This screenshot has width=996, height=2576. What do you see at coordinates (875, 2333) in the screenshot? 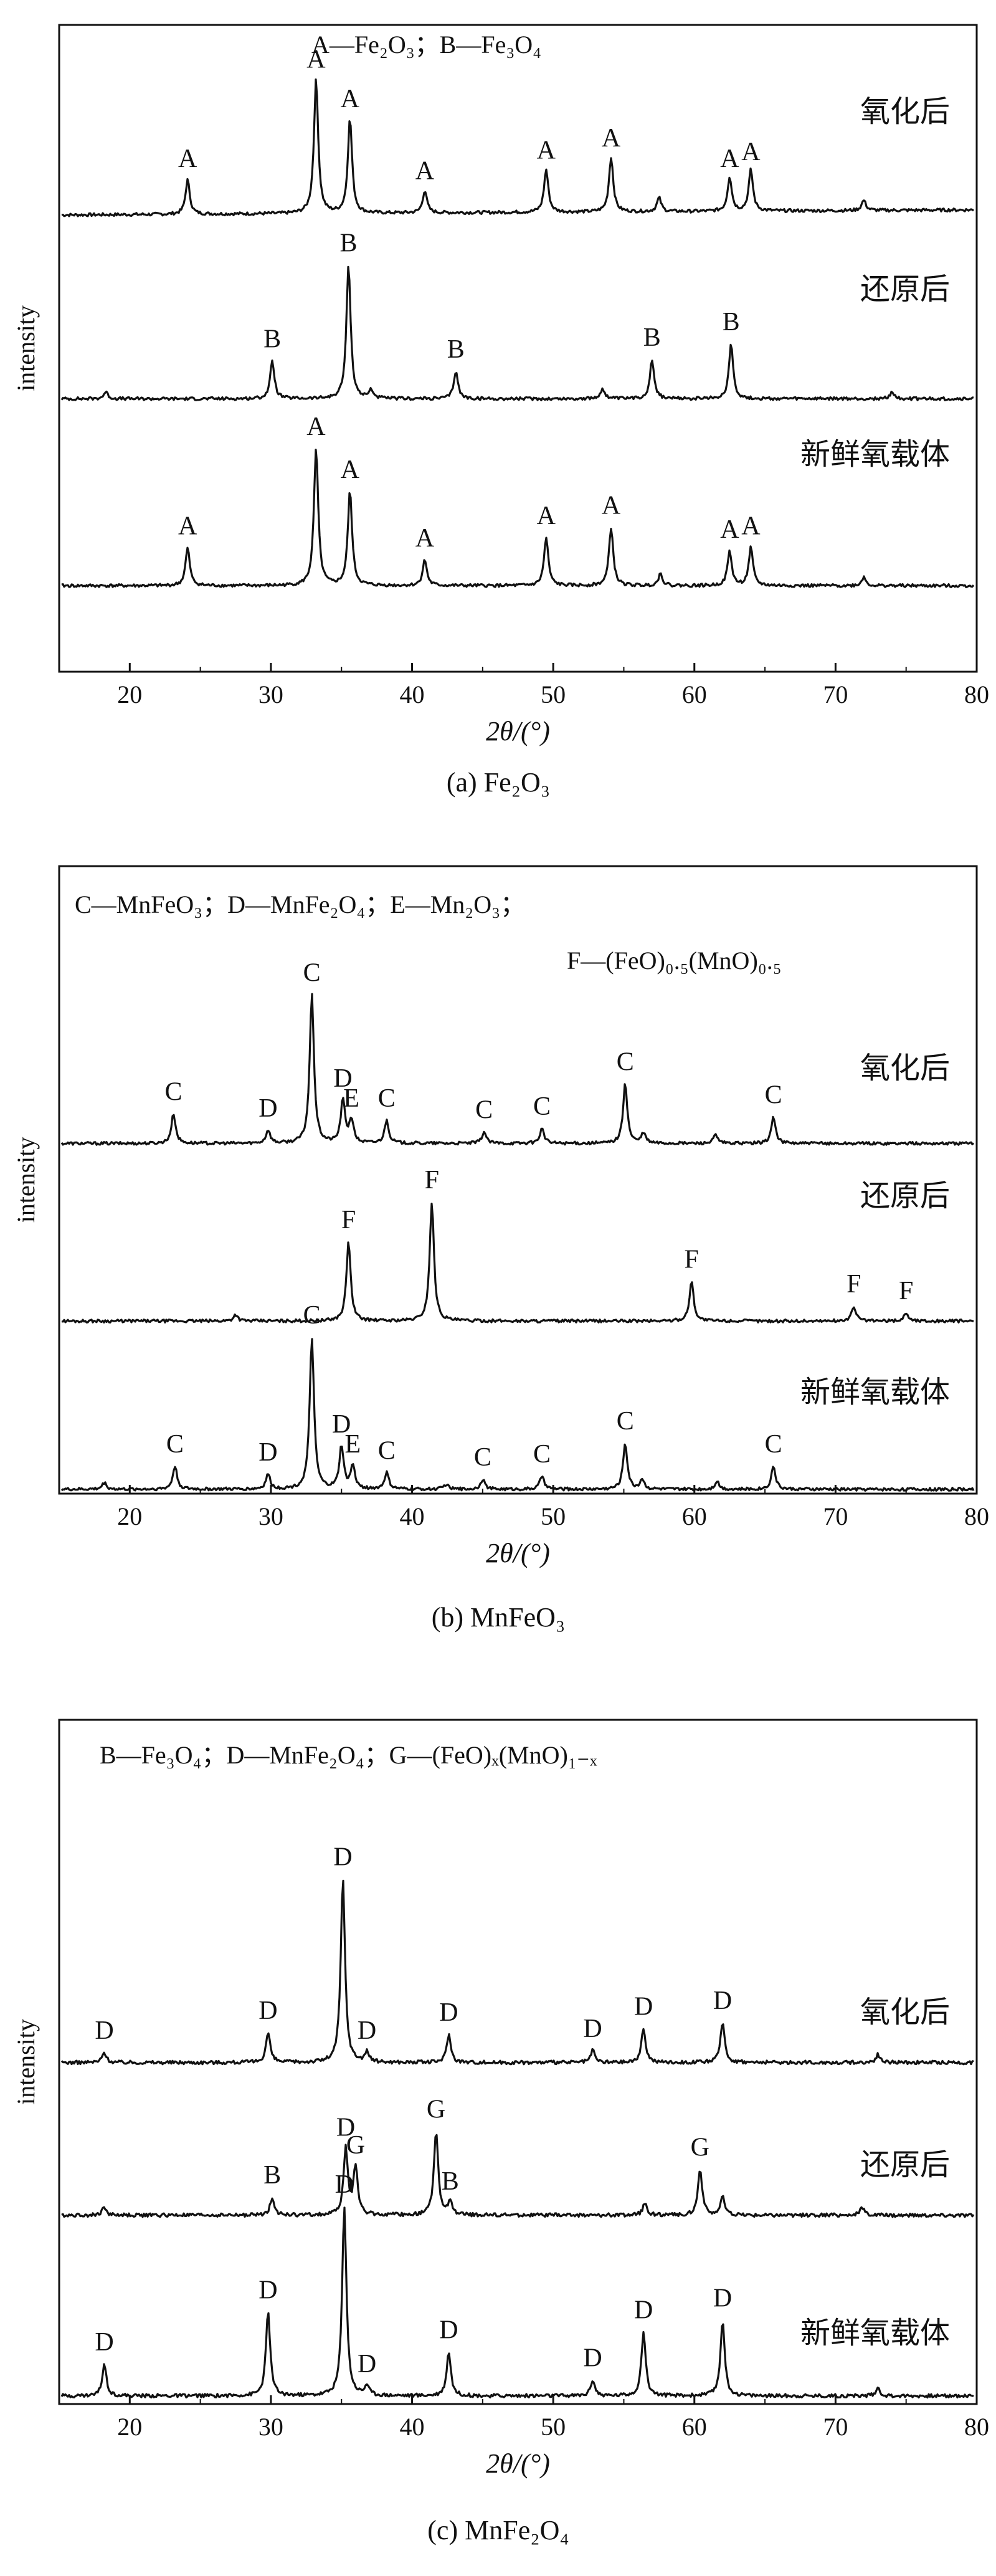
I see `series-label: 新鲜氧载体` at bounding box center [875, 2333].